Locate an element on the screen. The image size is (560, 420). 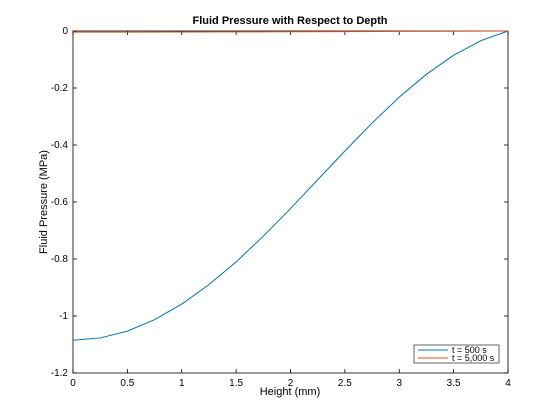
legend: t = 500 s t = 5,000 s is located at coordinates (456, 354).